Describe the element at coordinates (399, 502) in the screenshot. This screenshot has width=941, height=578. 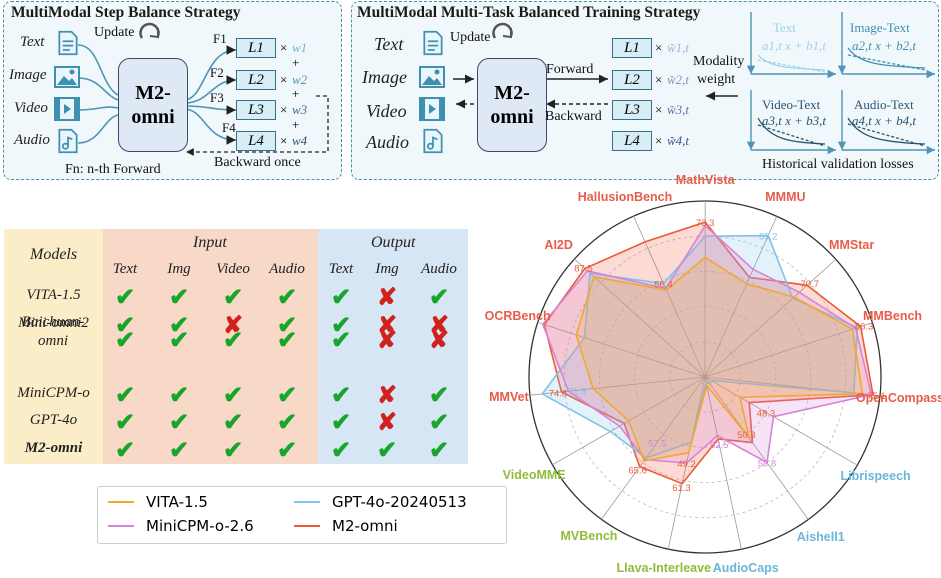
I see `legend-gpt4o-label: GPT-4o-20240513` at that location.